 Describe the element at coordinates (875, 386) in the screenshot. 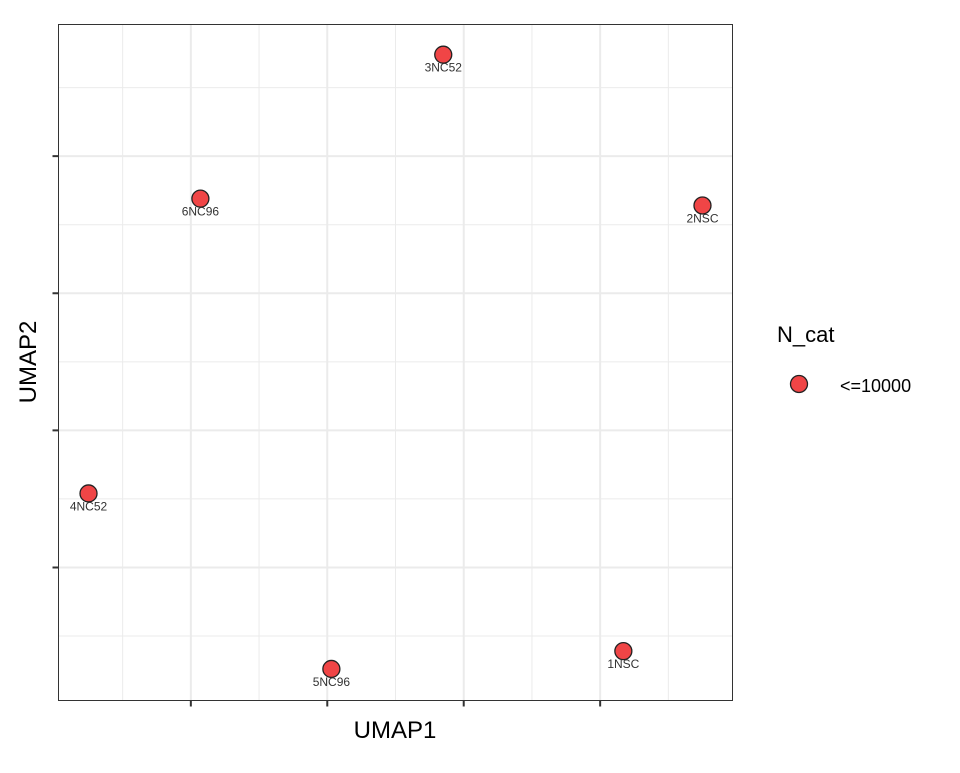

I see `legend-label: <=10000` at that location.